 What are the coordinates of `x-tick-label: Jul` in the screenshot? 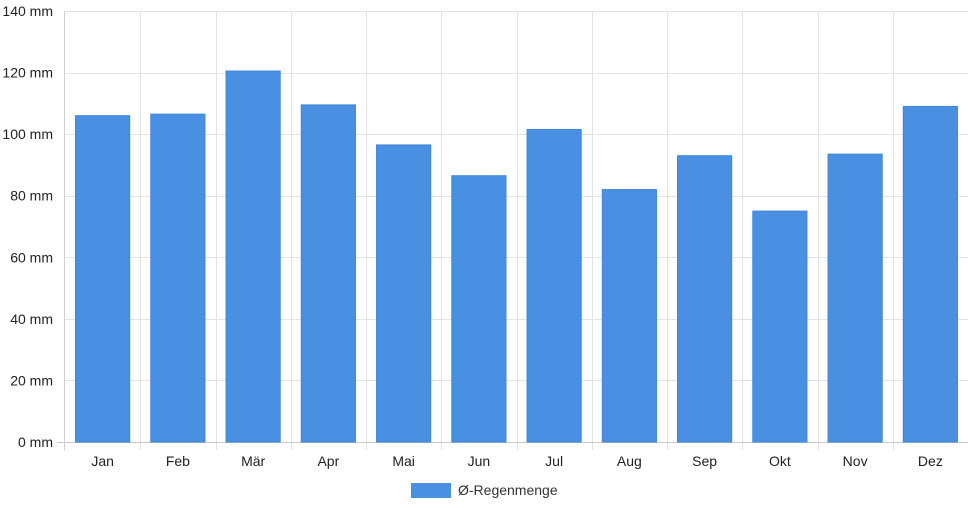 It's located at (554, 461).